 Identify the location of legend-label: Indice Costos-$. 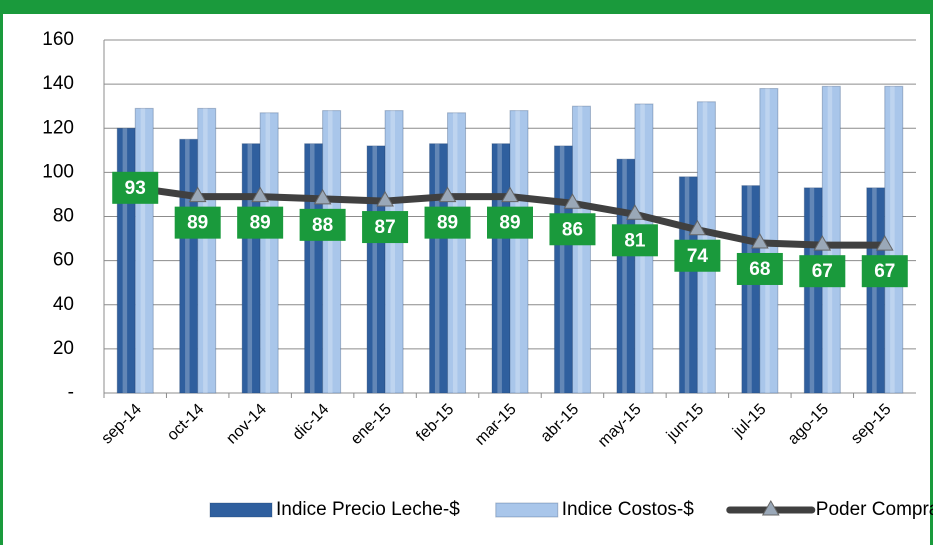
(628, 509).